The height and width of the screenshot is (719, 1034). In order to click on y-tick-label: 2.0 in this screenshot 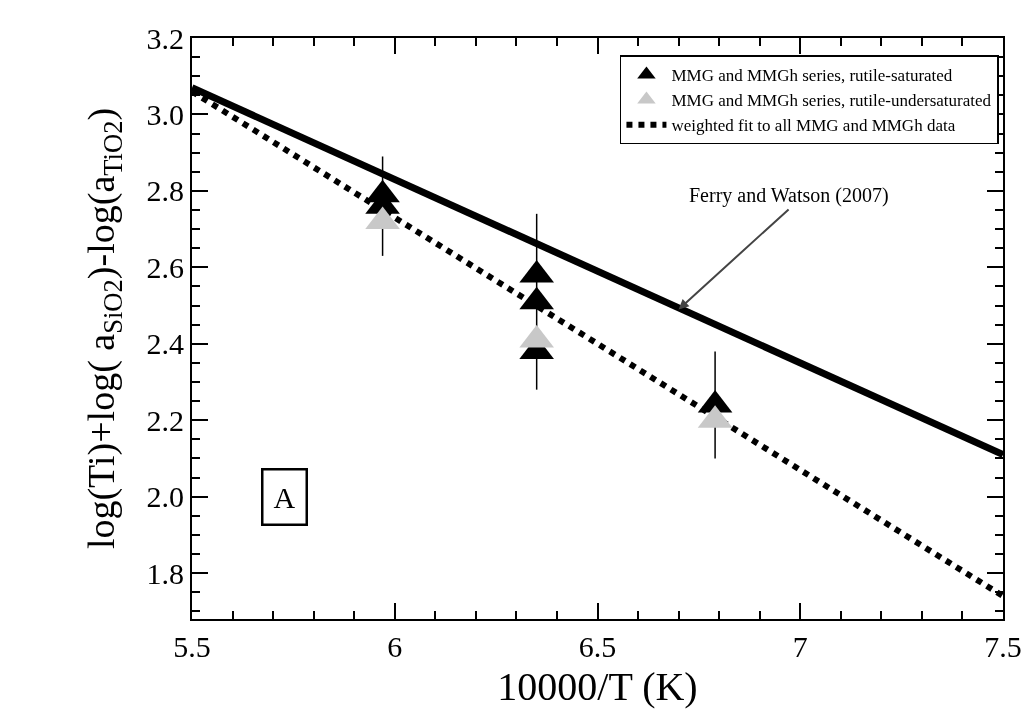, I will do `click(165, 497)`.